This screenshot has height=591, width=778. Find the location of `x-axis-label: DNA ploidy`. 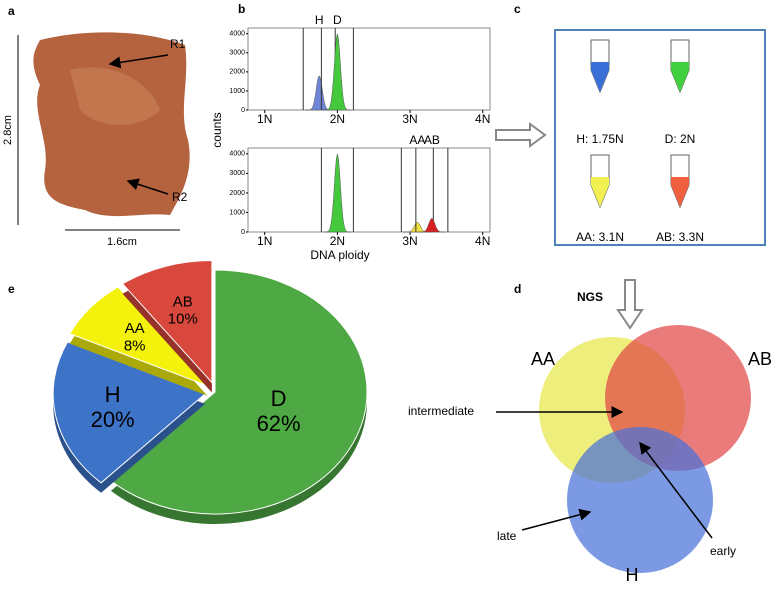

x-axis-label: DNA ploidy is located at coordinates (339, 255).